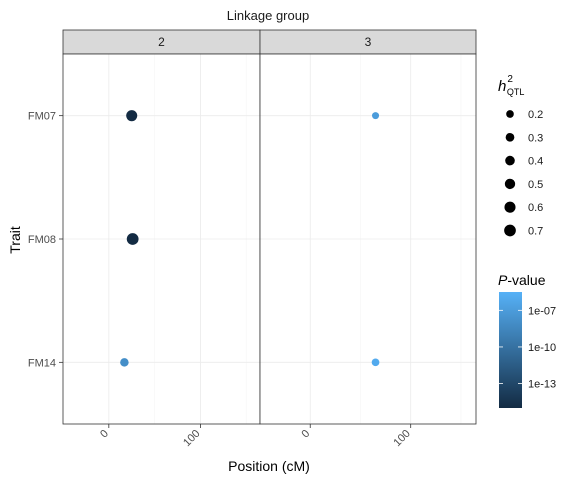 This screenshot has height=480, width=576. I want to click on data-point-fm08-lg2, so click(133, 239).